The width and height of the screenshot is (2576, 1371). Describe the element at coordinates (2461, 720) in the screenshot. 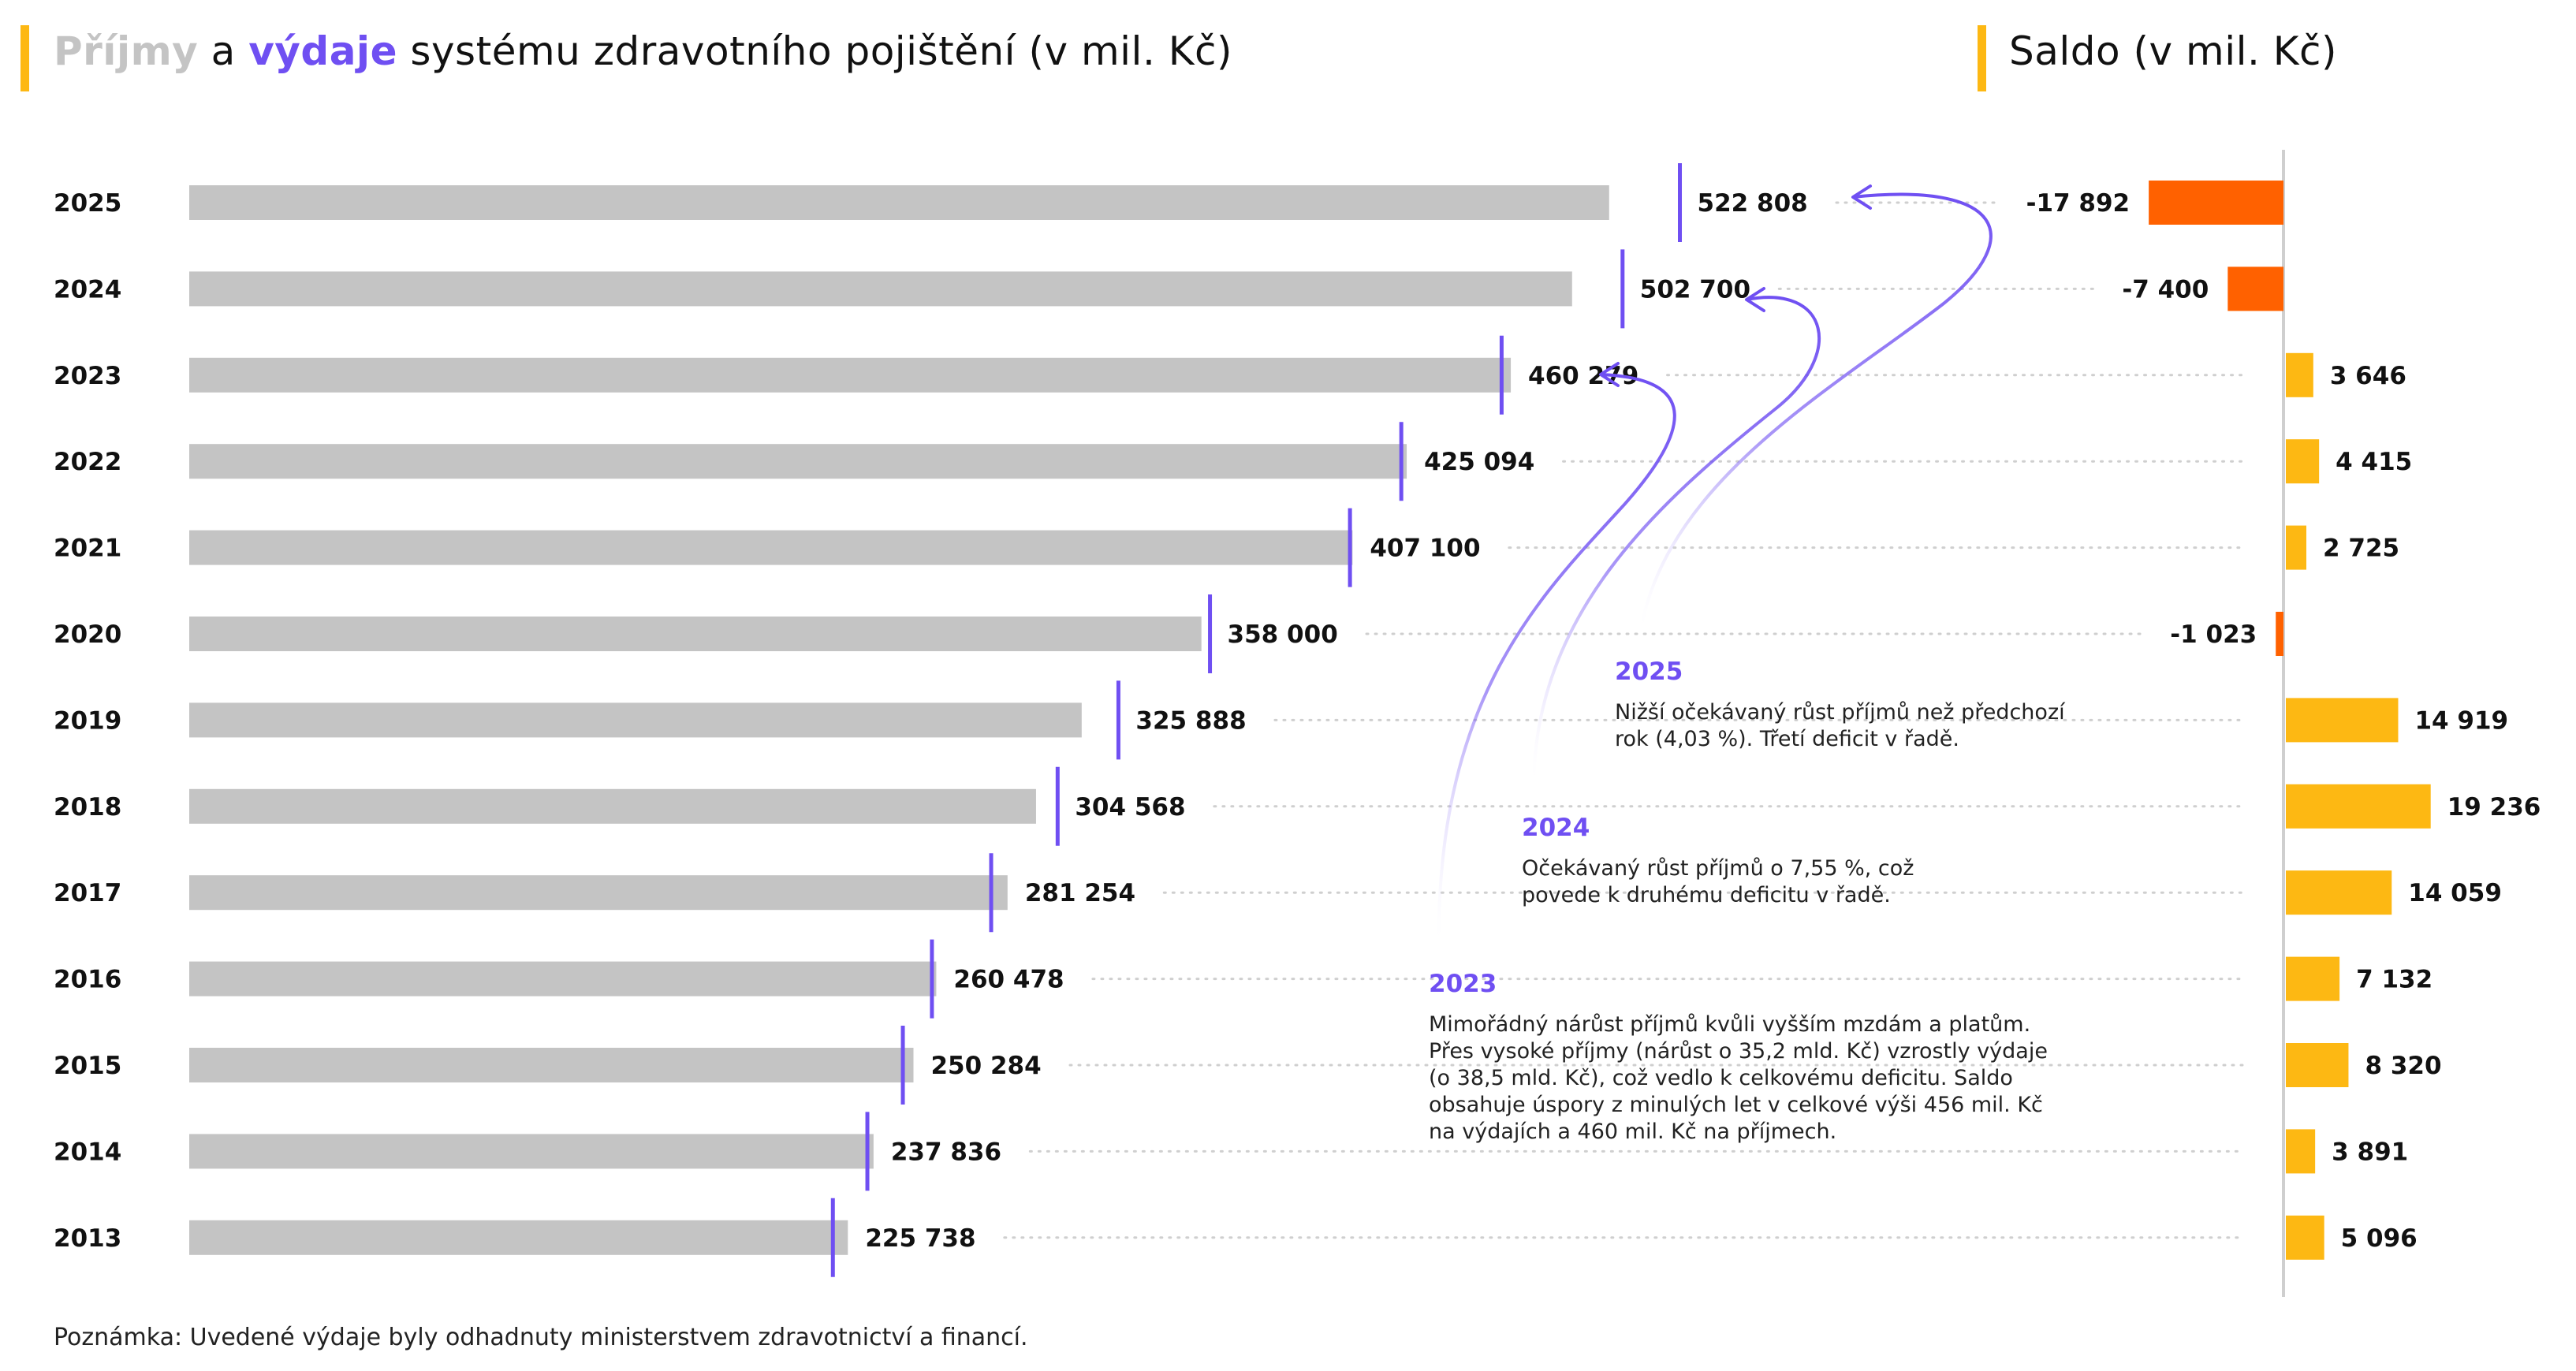

I see `saldo-value-label: 14 919` at that location.